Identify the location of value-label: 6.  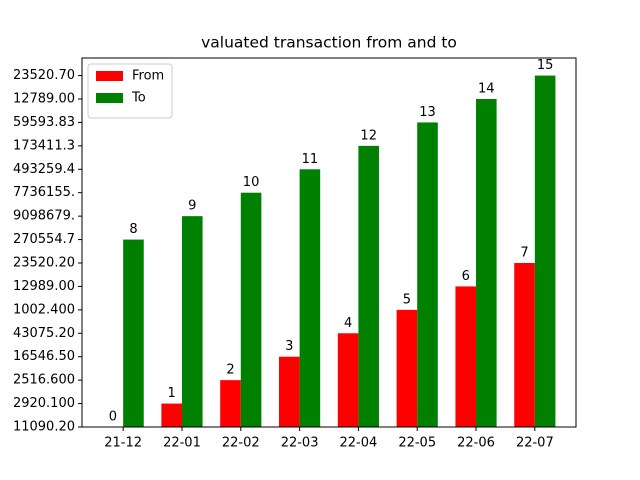
(466, 276).